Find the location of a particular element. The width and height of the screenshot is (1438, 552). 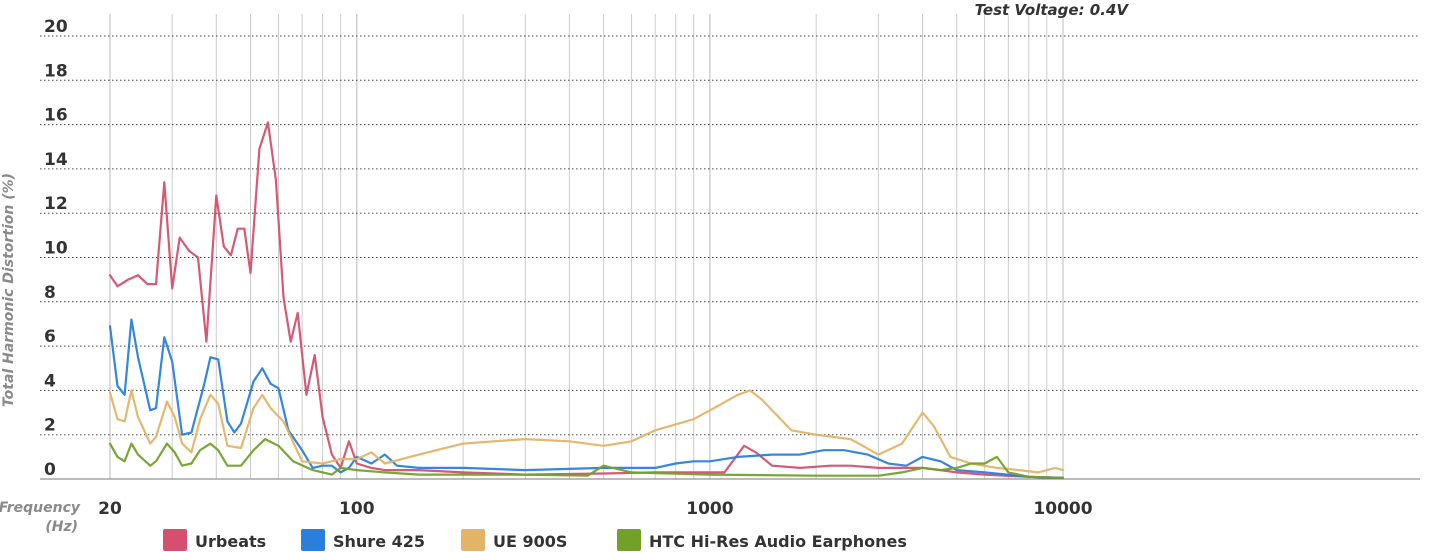

x-tick-label: 1000 is located at coordinates (709, 509).